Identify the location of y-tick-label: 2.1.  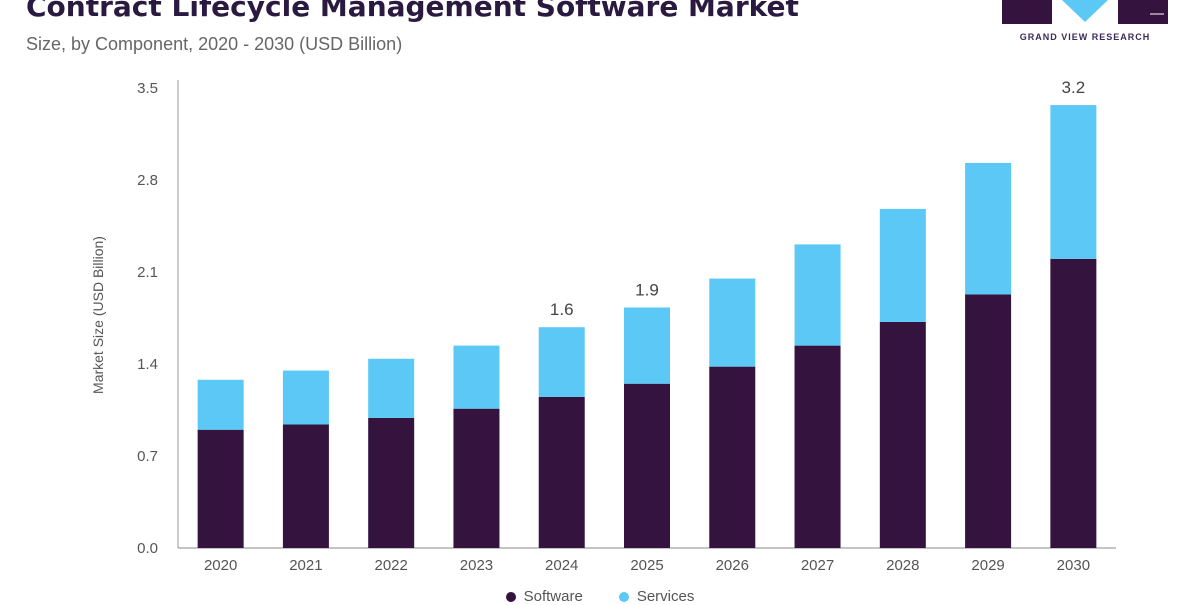
(147, 272).